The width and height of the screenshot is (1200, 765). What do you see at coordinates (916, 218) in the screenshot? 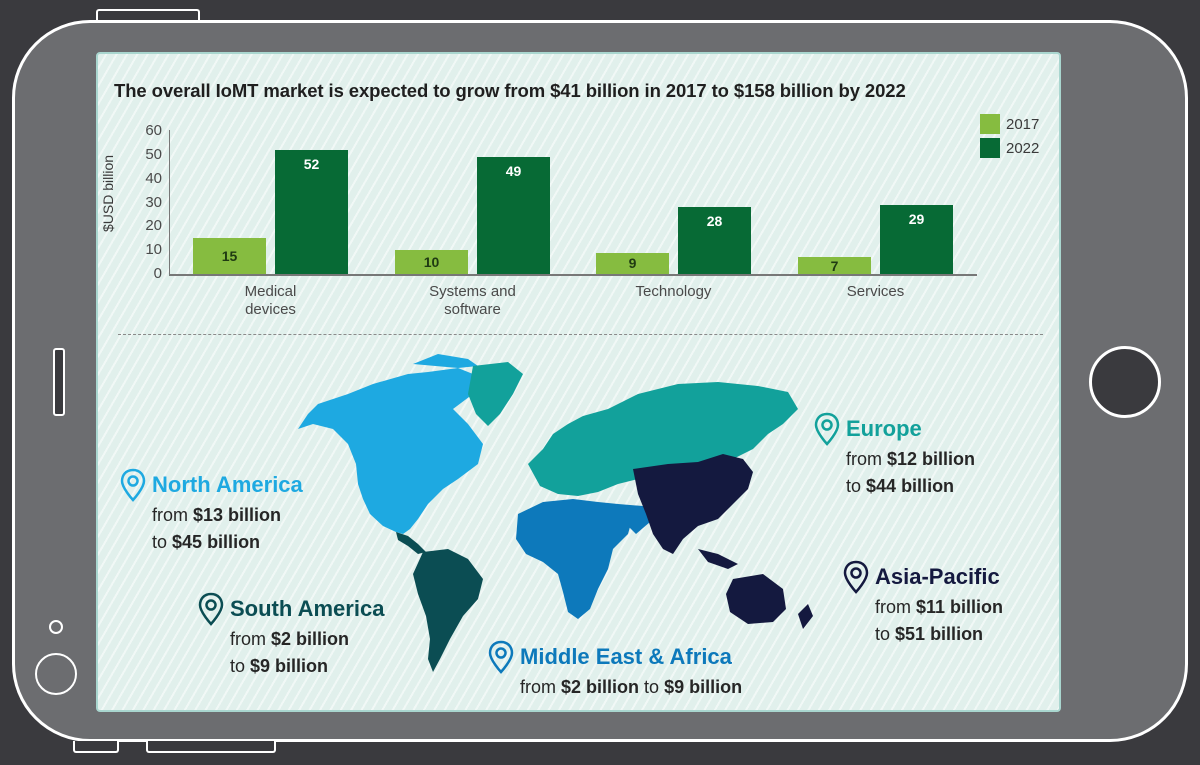
I see `bar-value-label: 29` at bounding box center [916, 218].